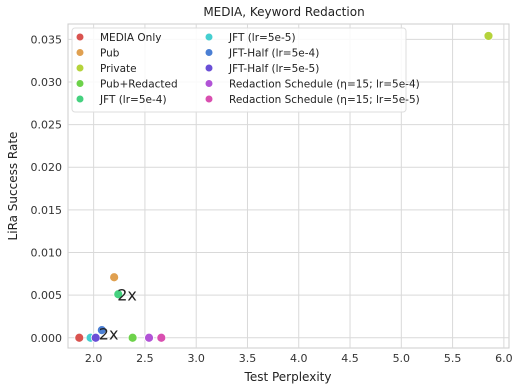  I want to click on x-tick-label: 4.0, so click(299, 358).